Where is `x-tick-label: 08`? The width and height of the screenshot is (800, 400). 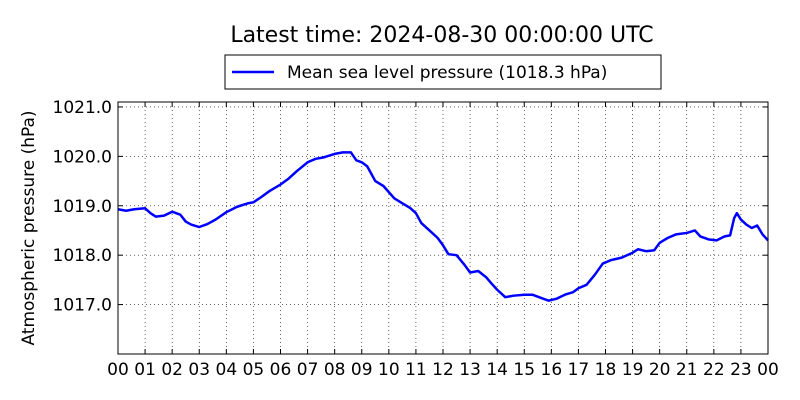 x-tick-label: 08 is located at coordinates (335, 370).